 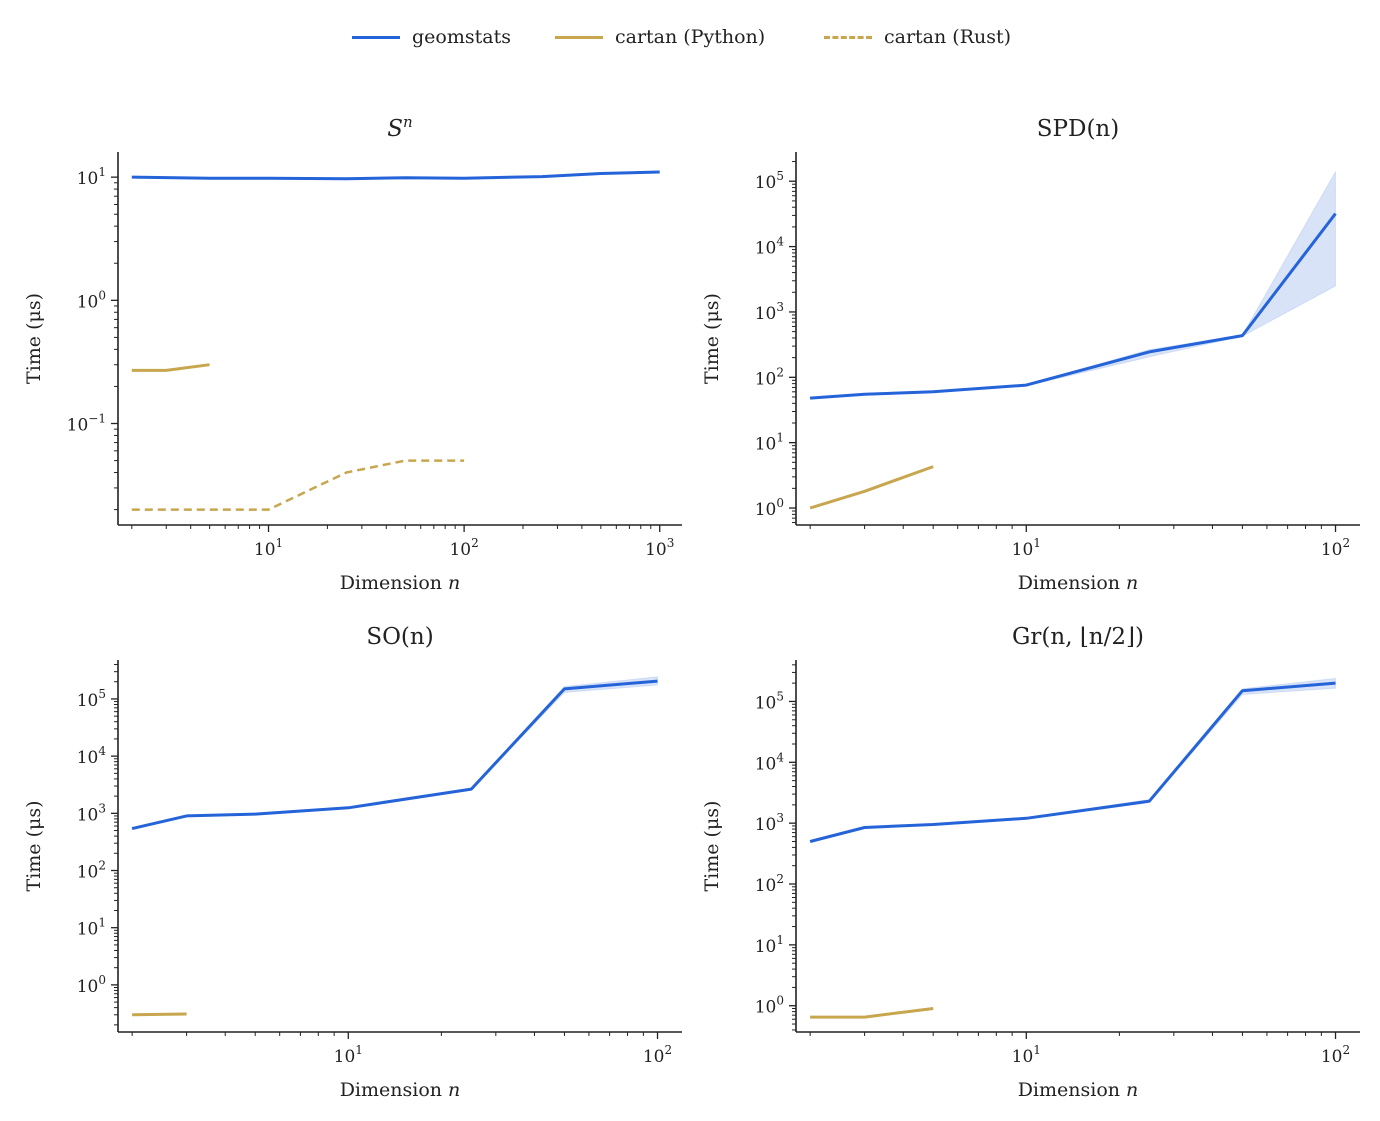 I want to click on chart-title: SPD(n), so click(x=1078, y=129).